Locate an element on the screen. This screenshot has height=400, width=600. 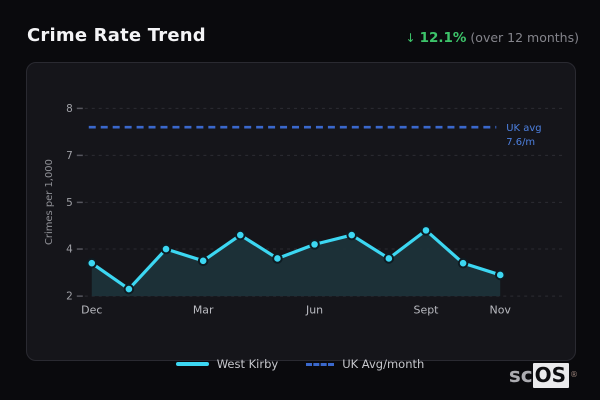
registered-mark: ® is located at coordinates (574, 374).